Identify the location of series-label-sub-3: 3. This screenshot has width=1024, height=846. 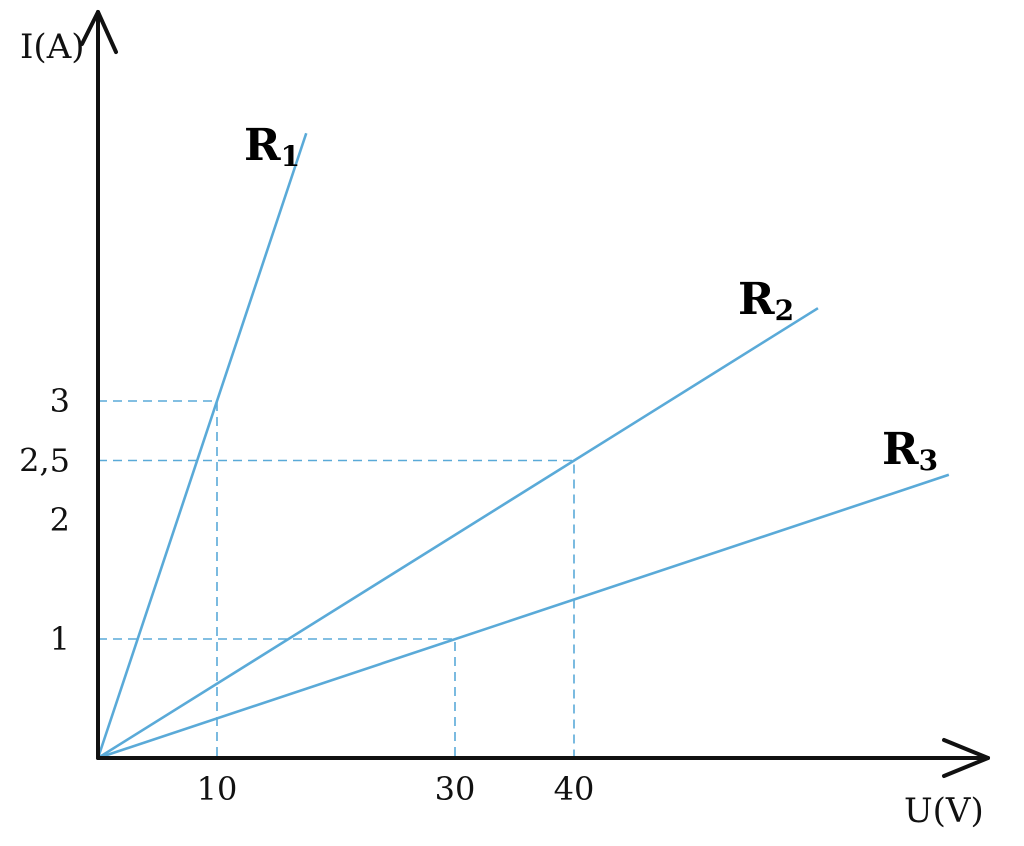
(928, 460).